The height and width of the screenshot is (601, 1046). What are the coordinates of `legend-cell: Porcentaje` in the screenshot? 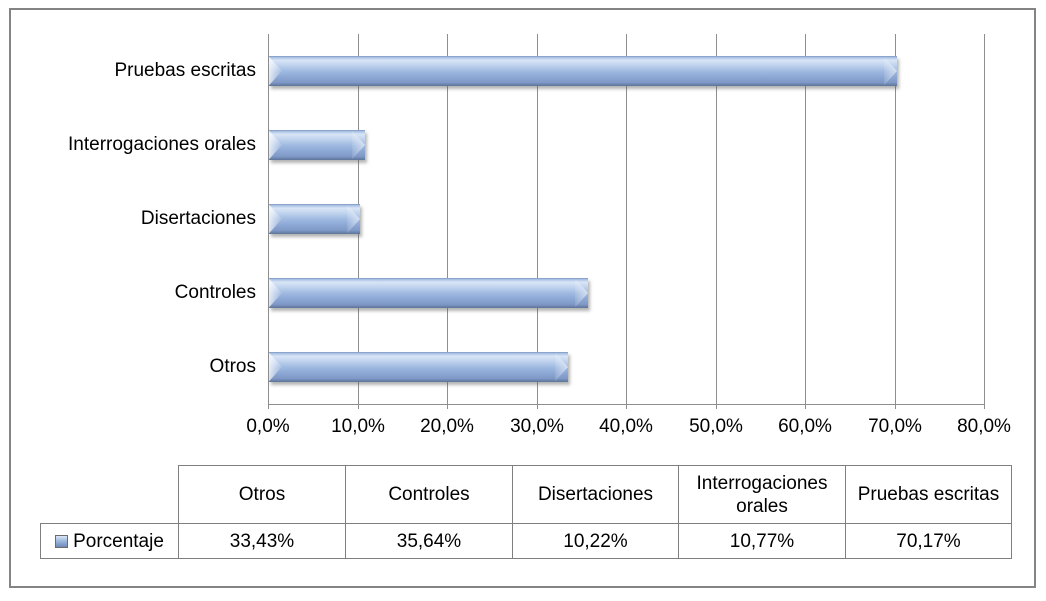 It's located at (109, 541).